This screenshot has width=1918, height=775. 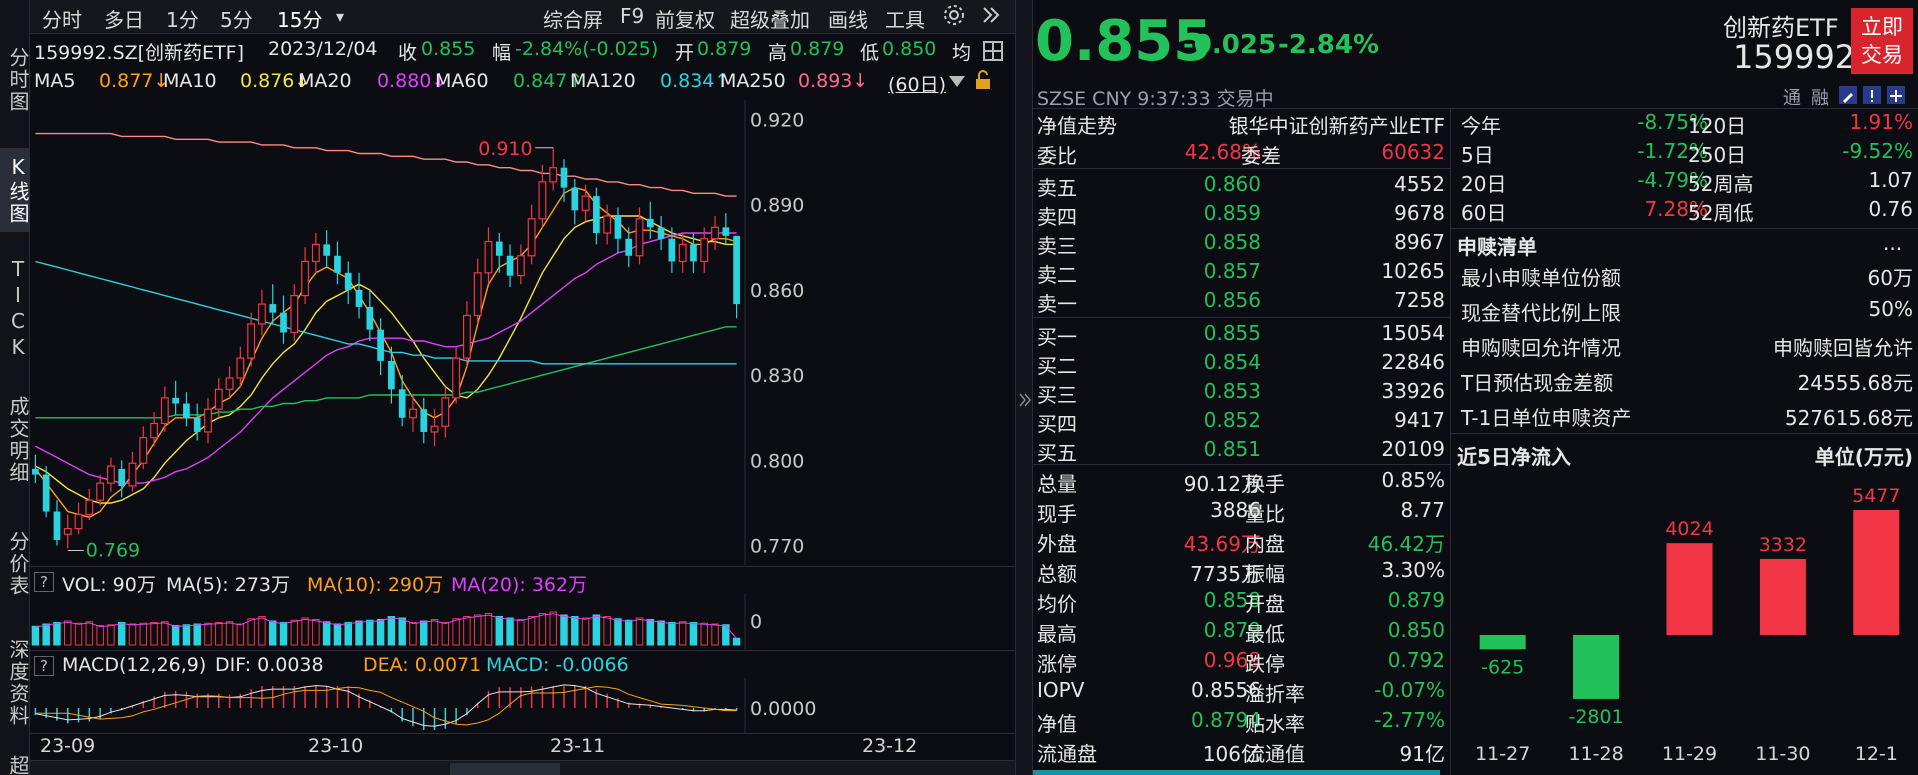 What do you see at coordinates (1222, 484) in the screenshot?
I see `stat-value: 90.12万` at bounding box center [1222, 484].